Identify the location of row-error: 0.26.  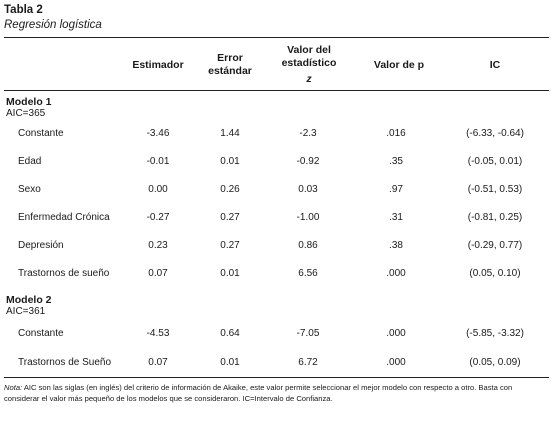
(230, 189).